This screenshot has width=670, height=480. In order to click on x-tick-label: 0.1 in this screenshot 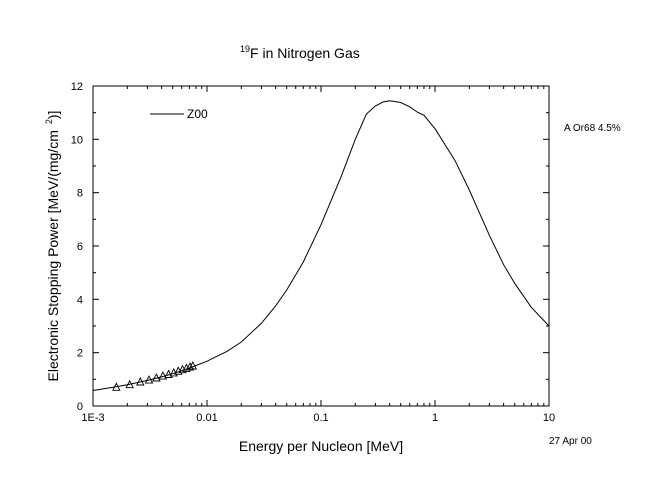, I will do `click(320, 418)`.